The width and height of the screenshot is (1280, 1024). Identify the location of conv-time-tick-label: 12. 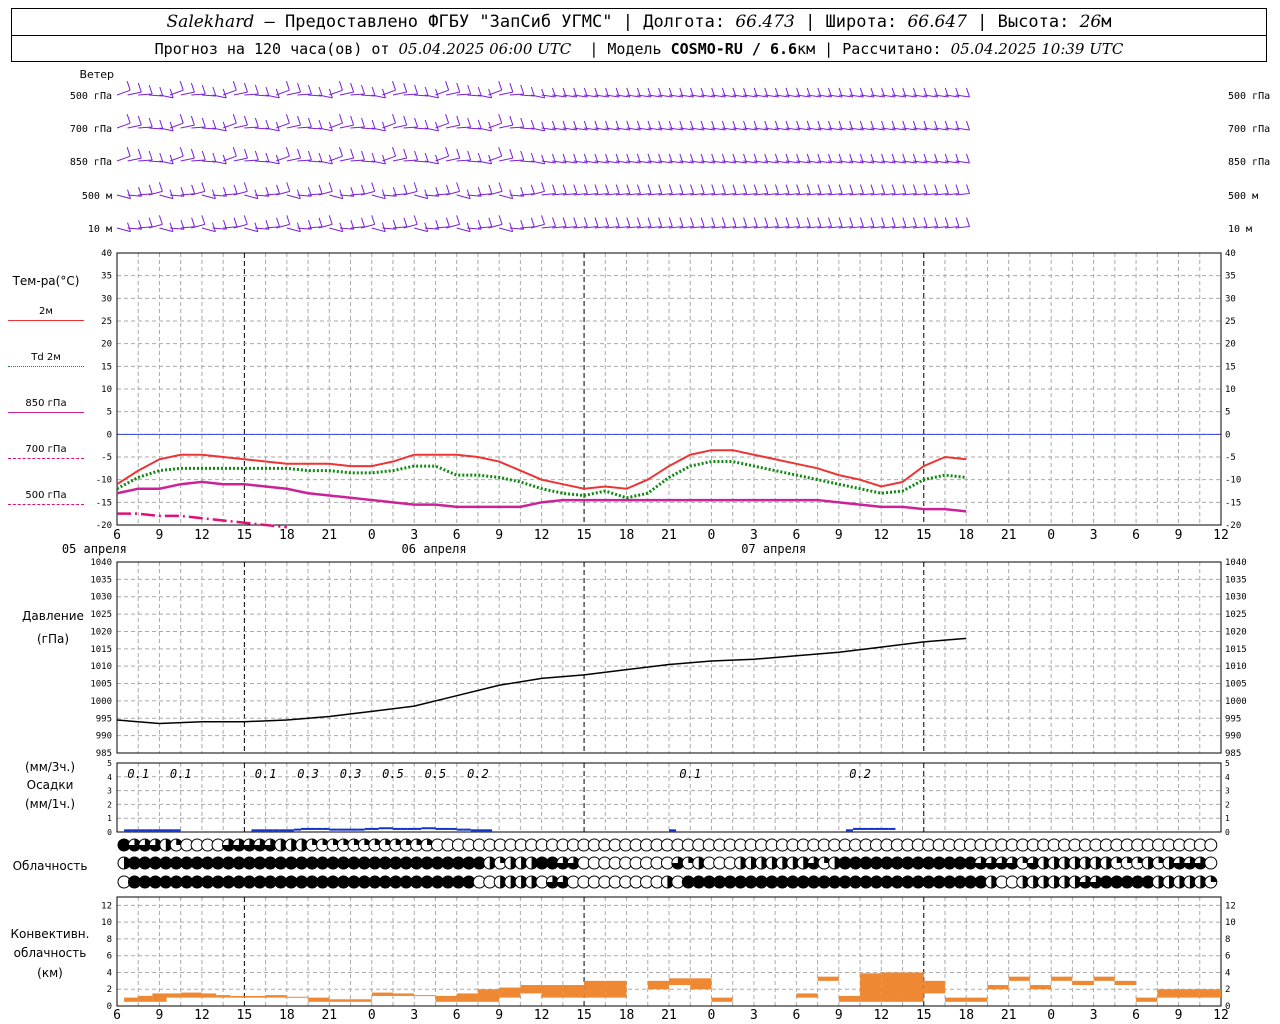
(1221, 1015).